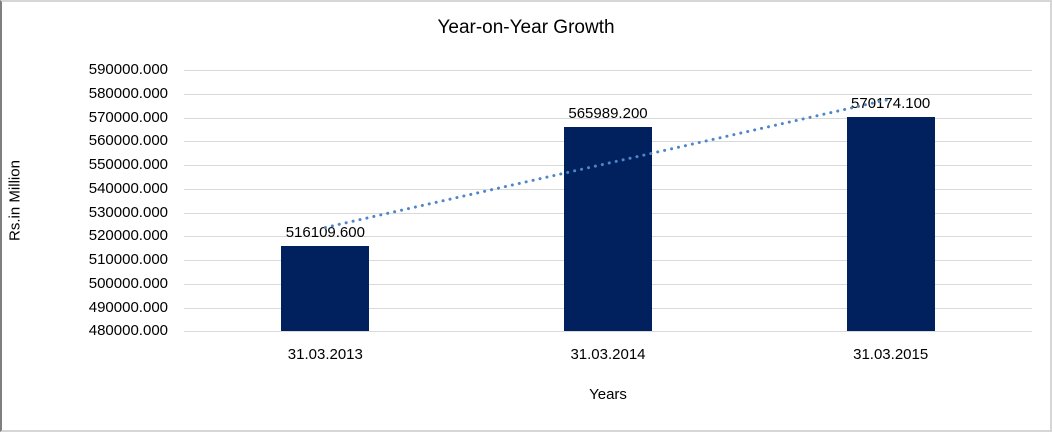 This screenshot has height=432, width=1052. Describe the element at coordinates (128, 307) in the screenshot. I see `y-tick-label: 490000.000` at that location.